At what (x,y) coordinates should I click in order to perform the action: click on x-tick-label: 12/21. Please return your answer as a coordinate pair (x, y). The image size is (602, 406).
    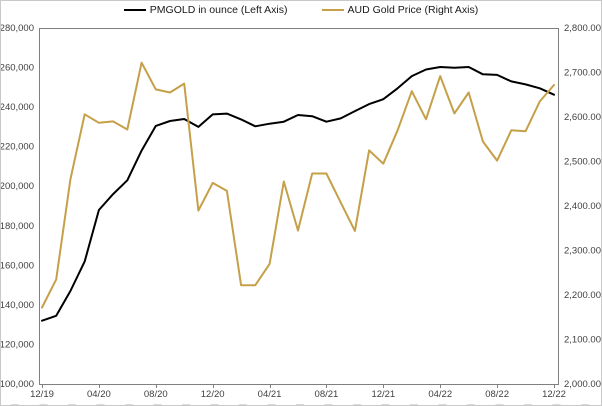
    Looking at the image, I should click on (383, 394).